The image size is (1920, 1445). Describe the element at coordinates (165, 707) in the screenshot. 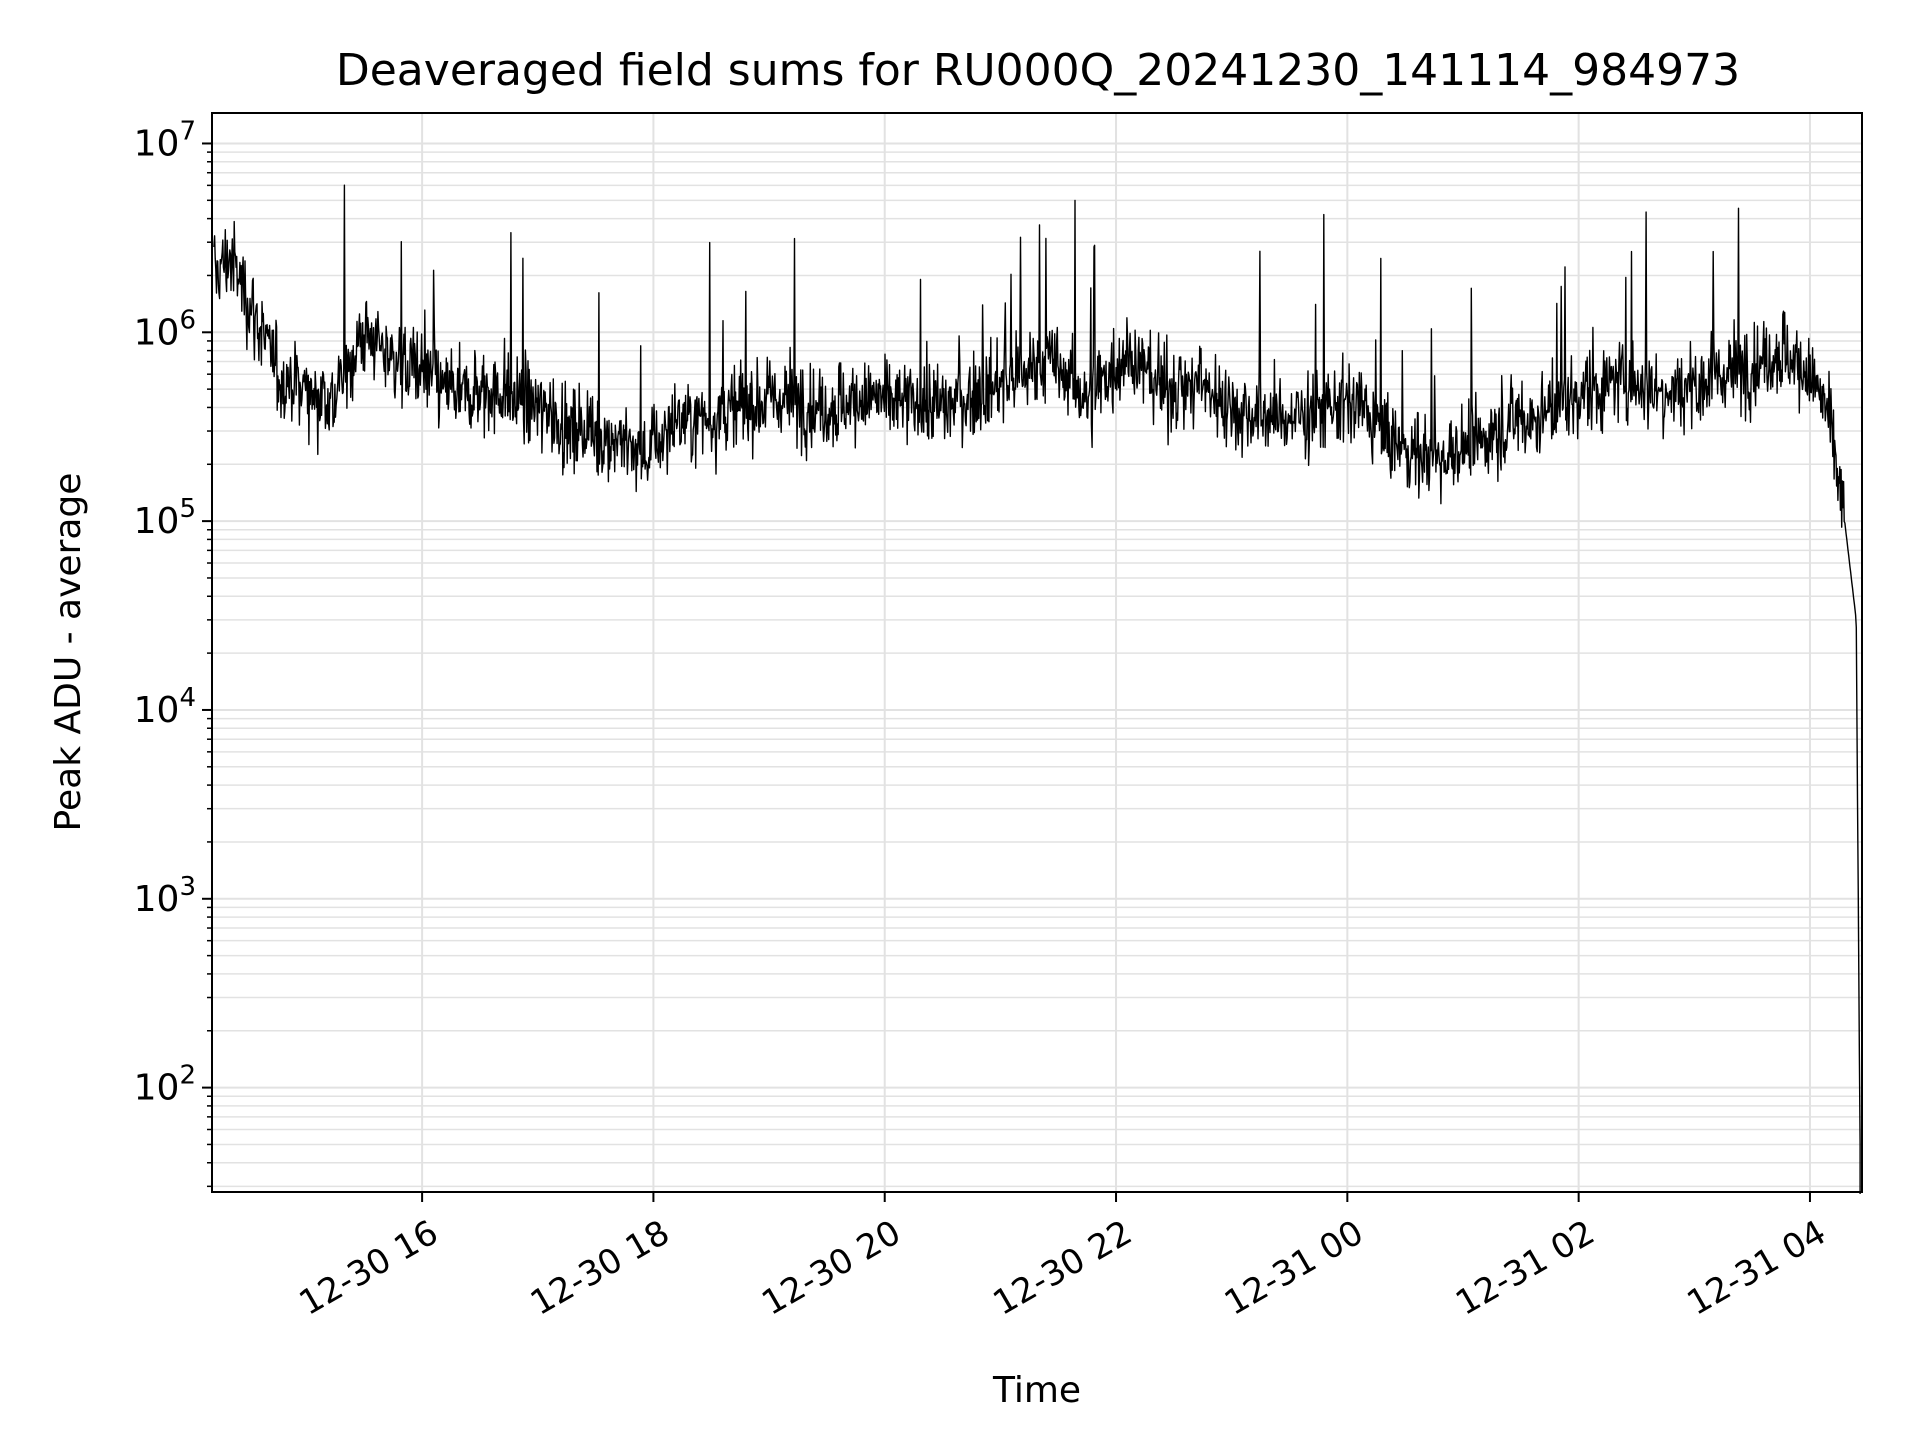

I see `y-tick-label: 10⁴` at that location.